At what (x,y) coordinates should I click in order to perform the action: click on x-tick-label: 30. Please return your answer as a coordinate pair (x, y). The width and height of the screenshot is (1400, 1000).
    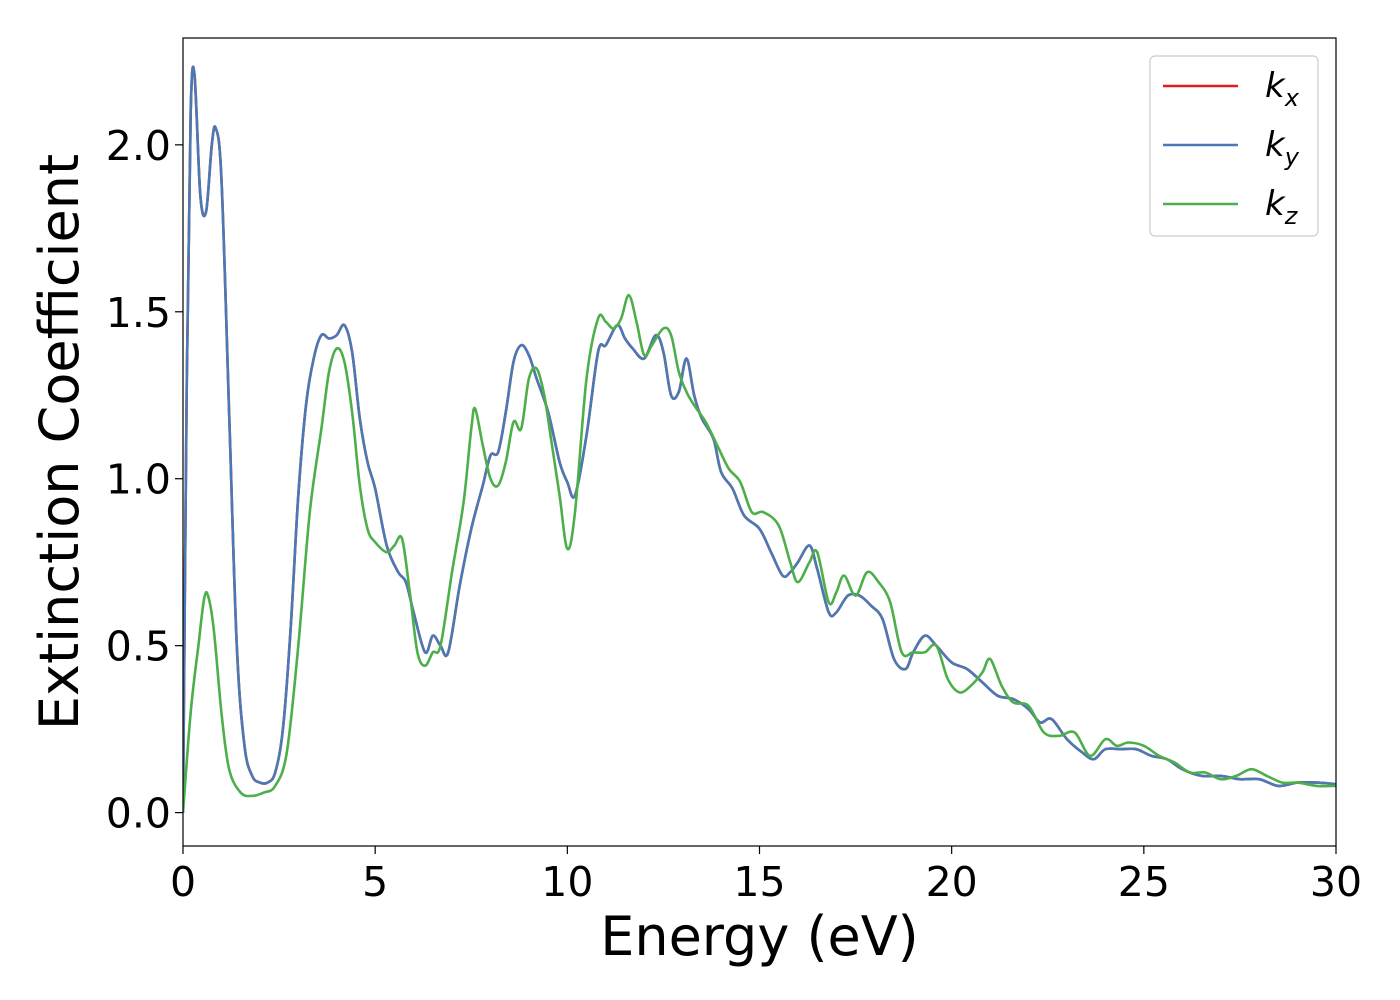
    Looking at the image, I should click on (1336, 882).